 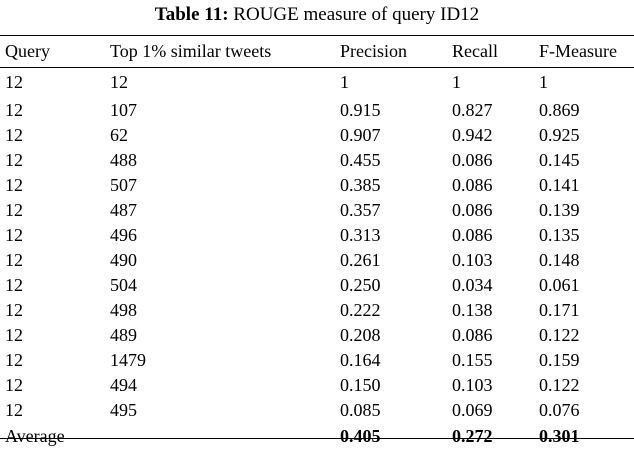 I want to click on table-row: 12 107 0.915 0.827 0.869, so click(x=317, y=110).